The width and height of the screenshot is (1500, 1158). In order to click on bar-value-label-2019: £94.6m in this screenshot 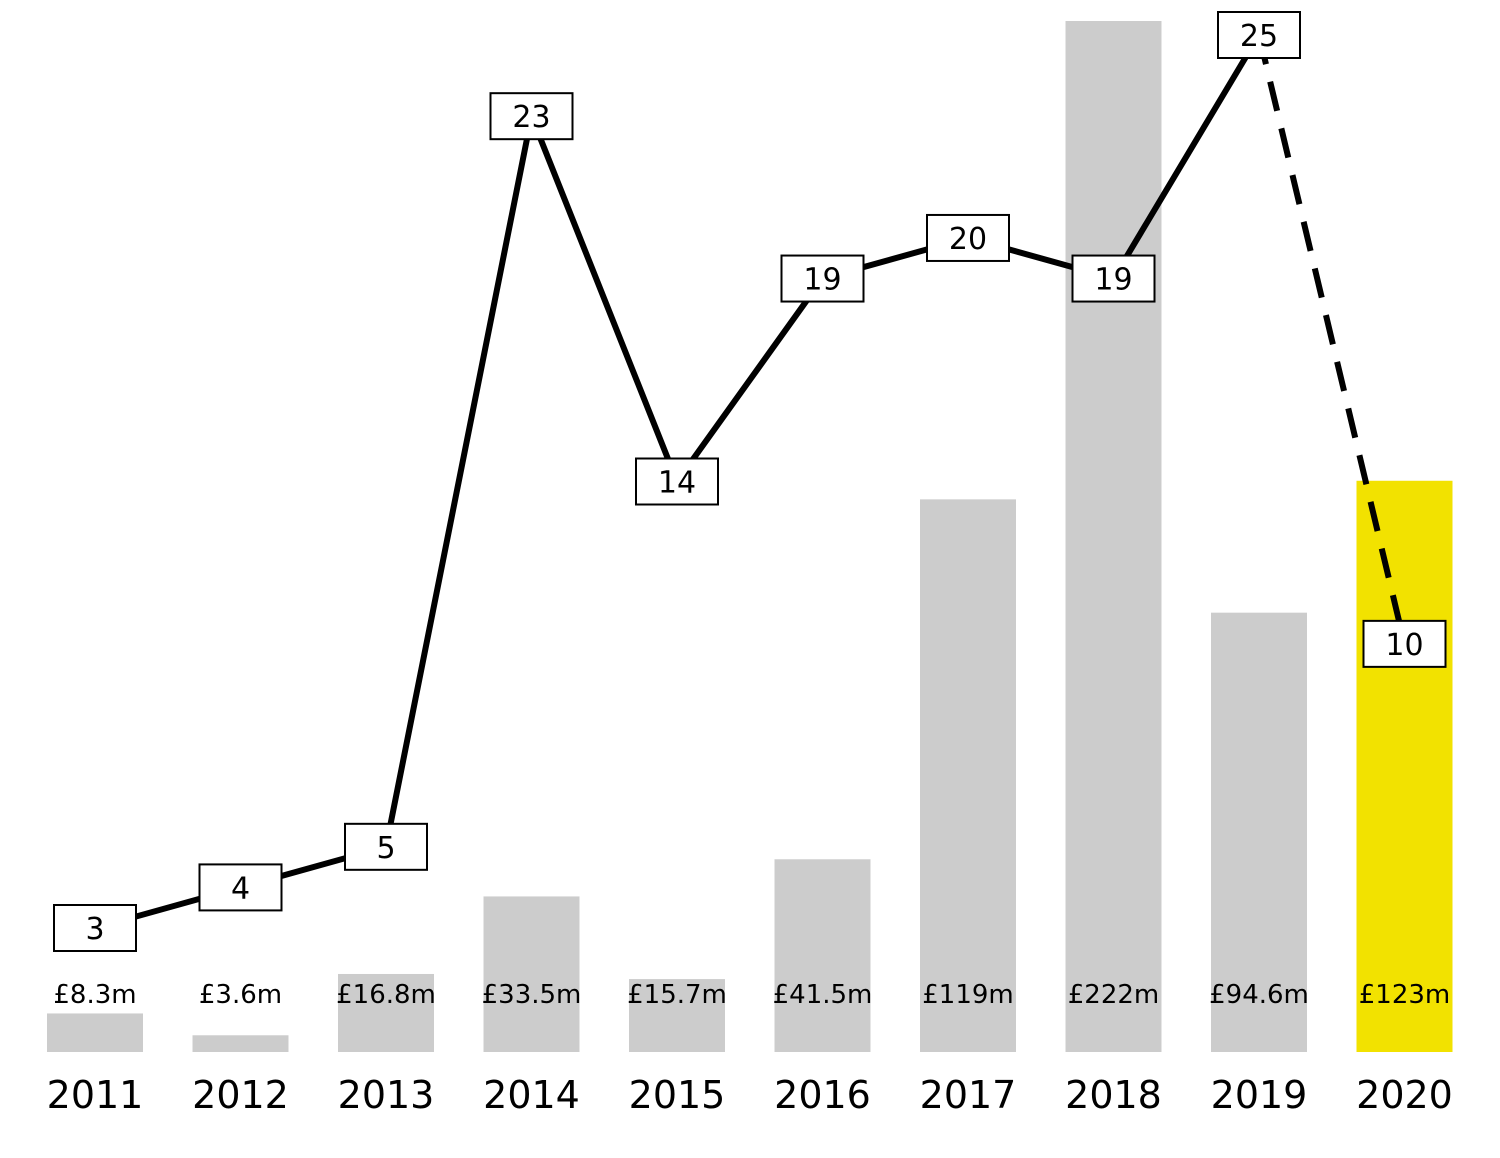, I will do `click(1259, 995)`.